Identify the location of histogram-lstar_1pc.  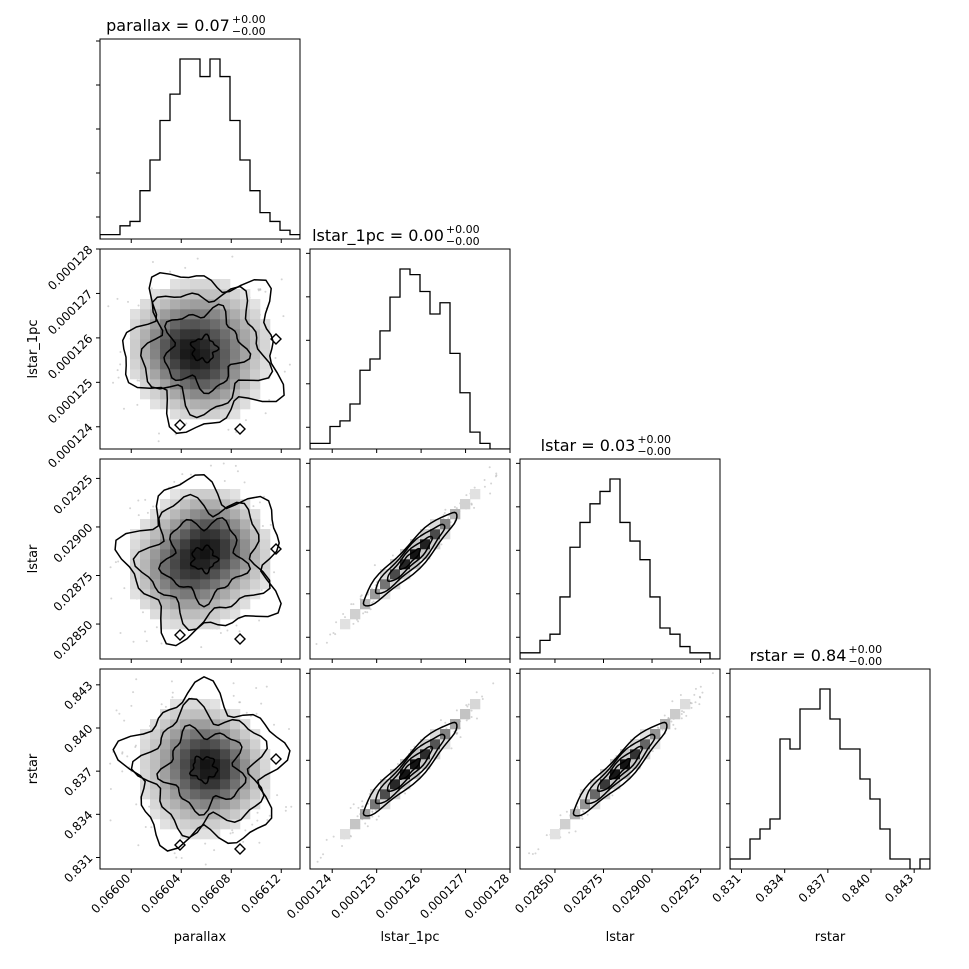
(410, 358).